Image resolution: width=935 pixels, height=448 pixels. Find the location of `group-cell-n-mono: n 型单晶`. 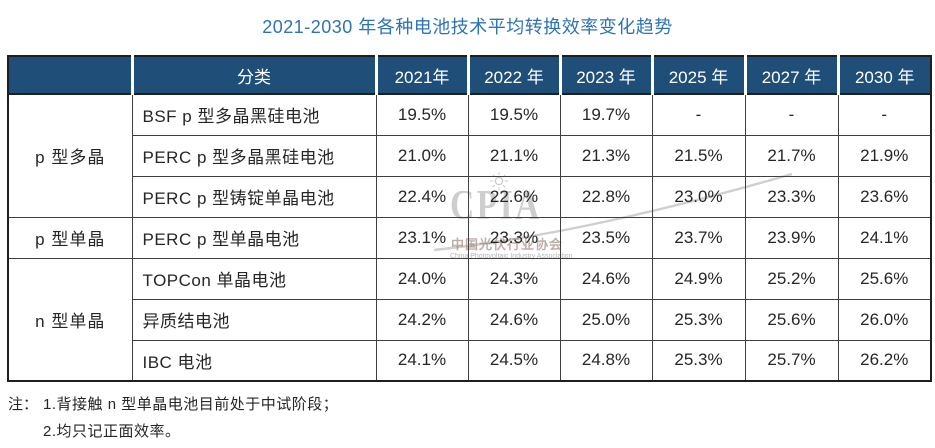

group-cell-n-mono: n 型单晶 is located at coordinates (70, 319).